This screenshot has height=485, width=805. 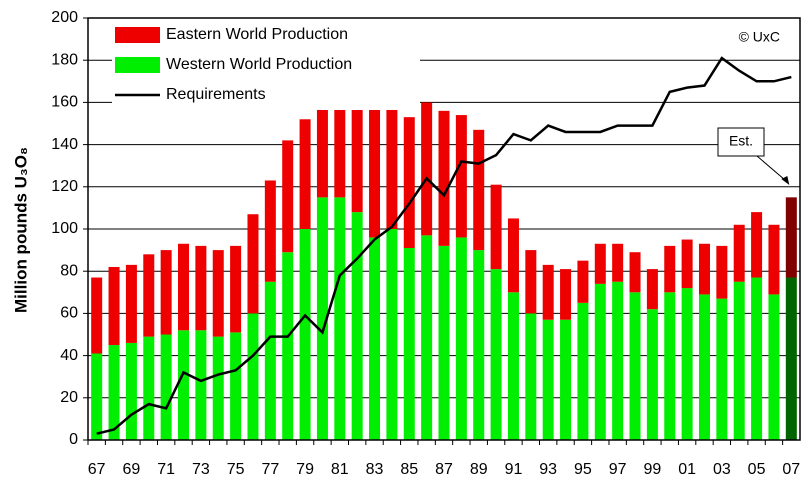 I want to click on y-tick-label: 20, so click(x=69, y=397).